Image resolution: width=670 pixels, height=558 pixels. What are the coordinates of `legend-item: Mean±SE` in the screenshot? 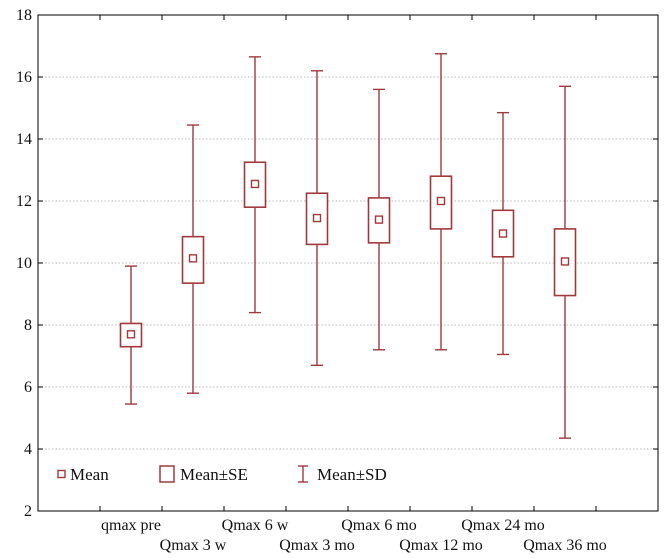 It's located at (203, 474).